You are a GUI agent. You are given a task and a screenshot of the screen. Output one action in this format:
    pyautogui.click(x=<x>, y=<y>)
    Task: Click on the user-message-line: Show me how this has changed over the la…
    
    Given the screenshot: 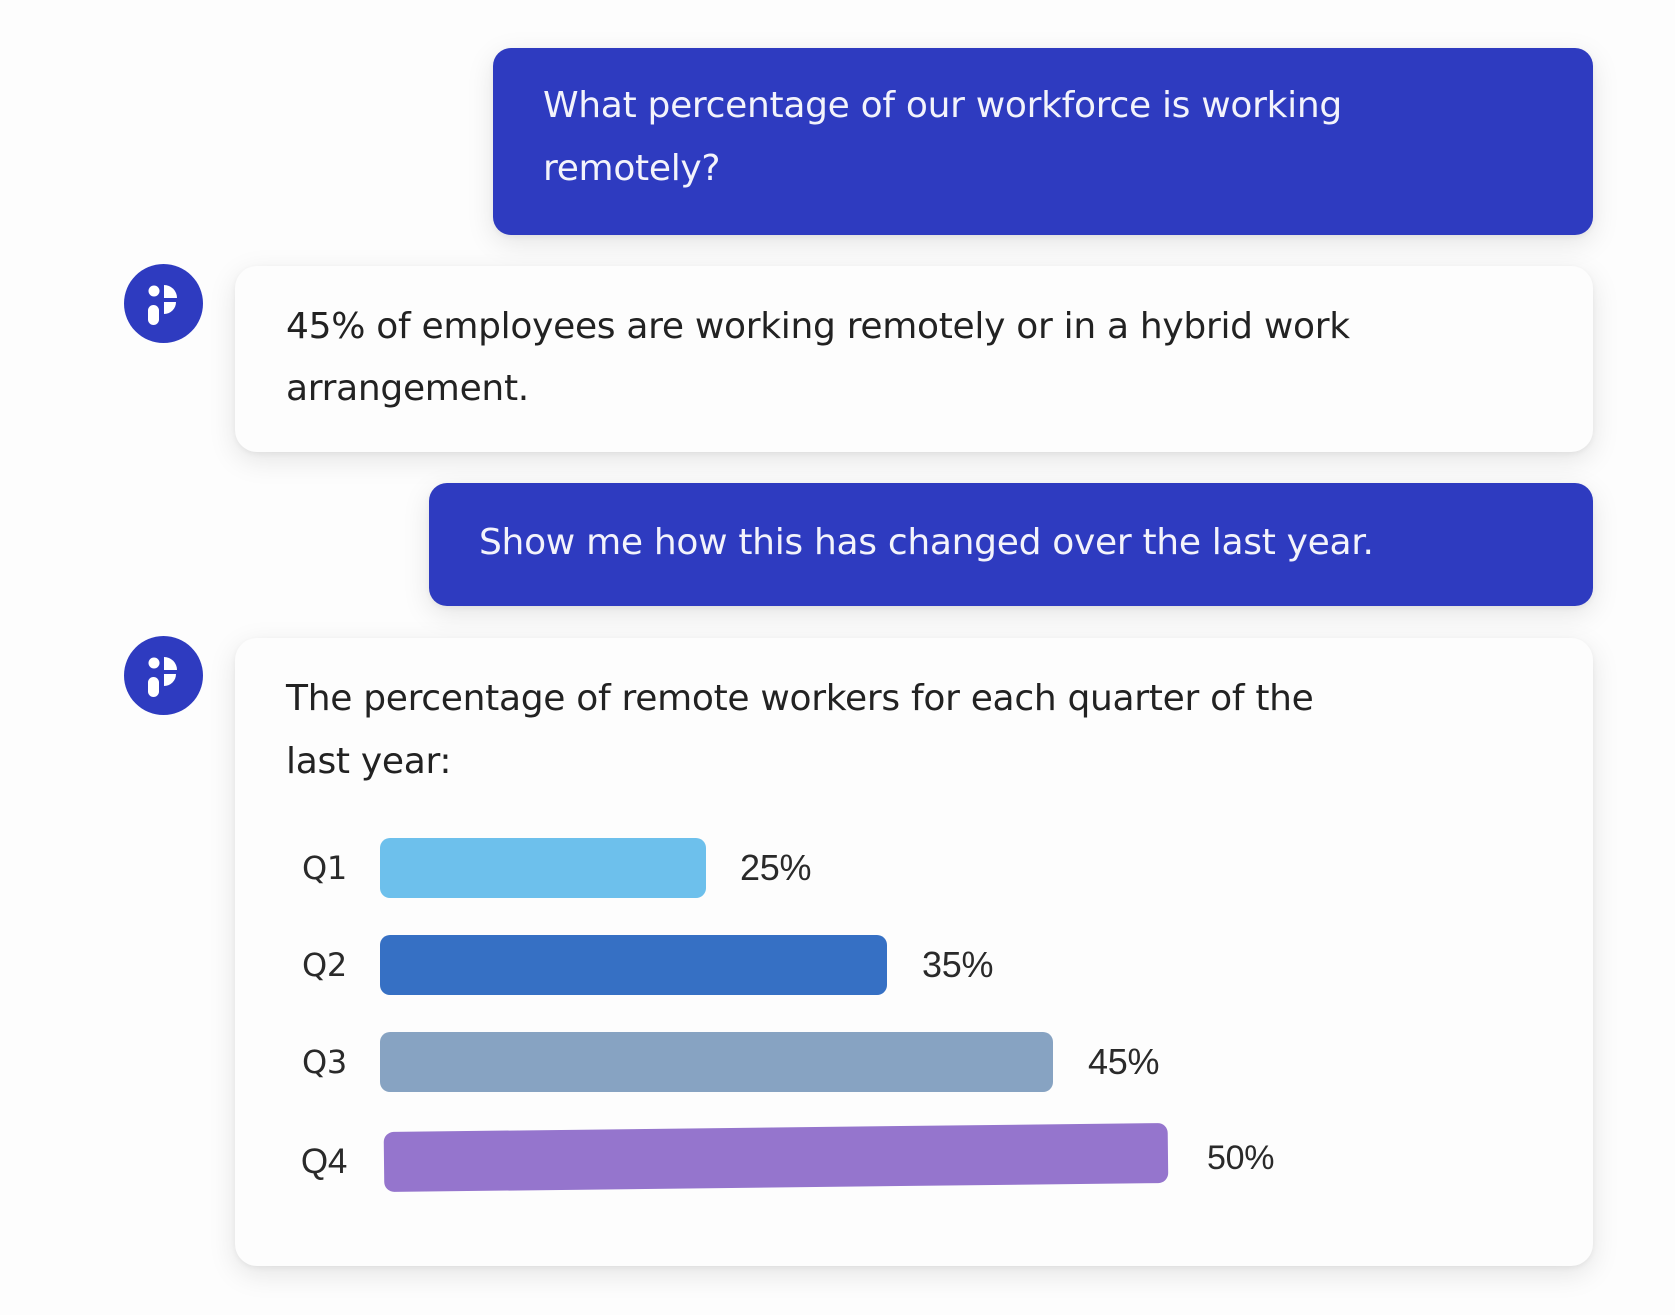 What is the action you would take?
    pyautogui.click(x=926, y=542)
    